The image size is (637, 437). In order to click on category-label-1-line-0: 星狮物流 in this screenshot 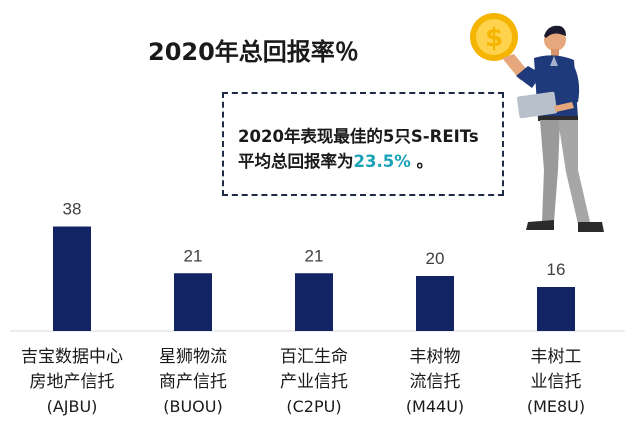, I will do `click(193, 357)`.